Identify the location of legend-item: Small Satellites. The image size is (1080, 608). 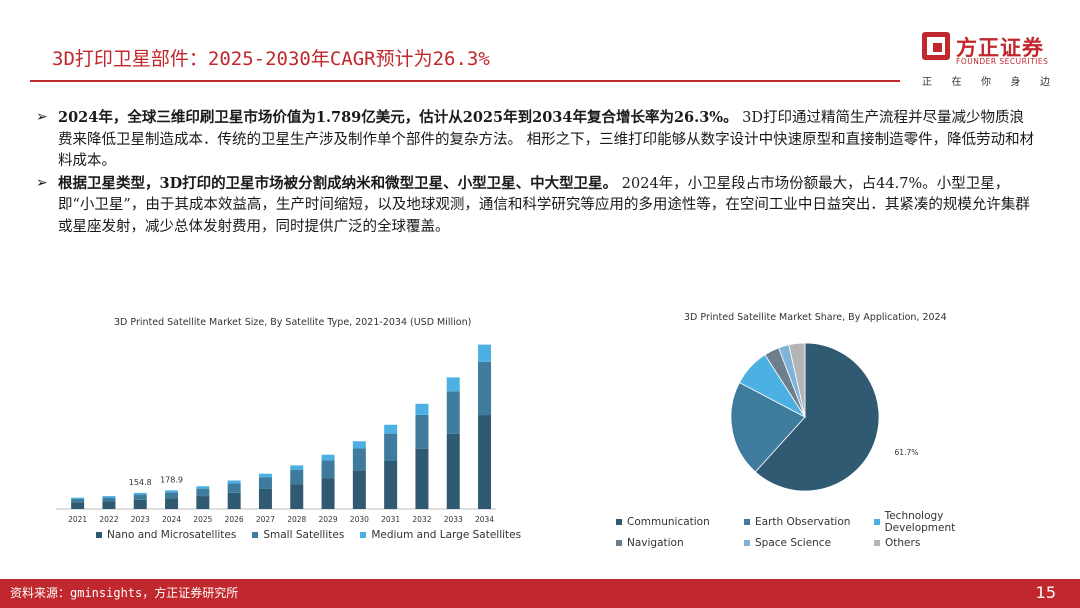
(298, 535).